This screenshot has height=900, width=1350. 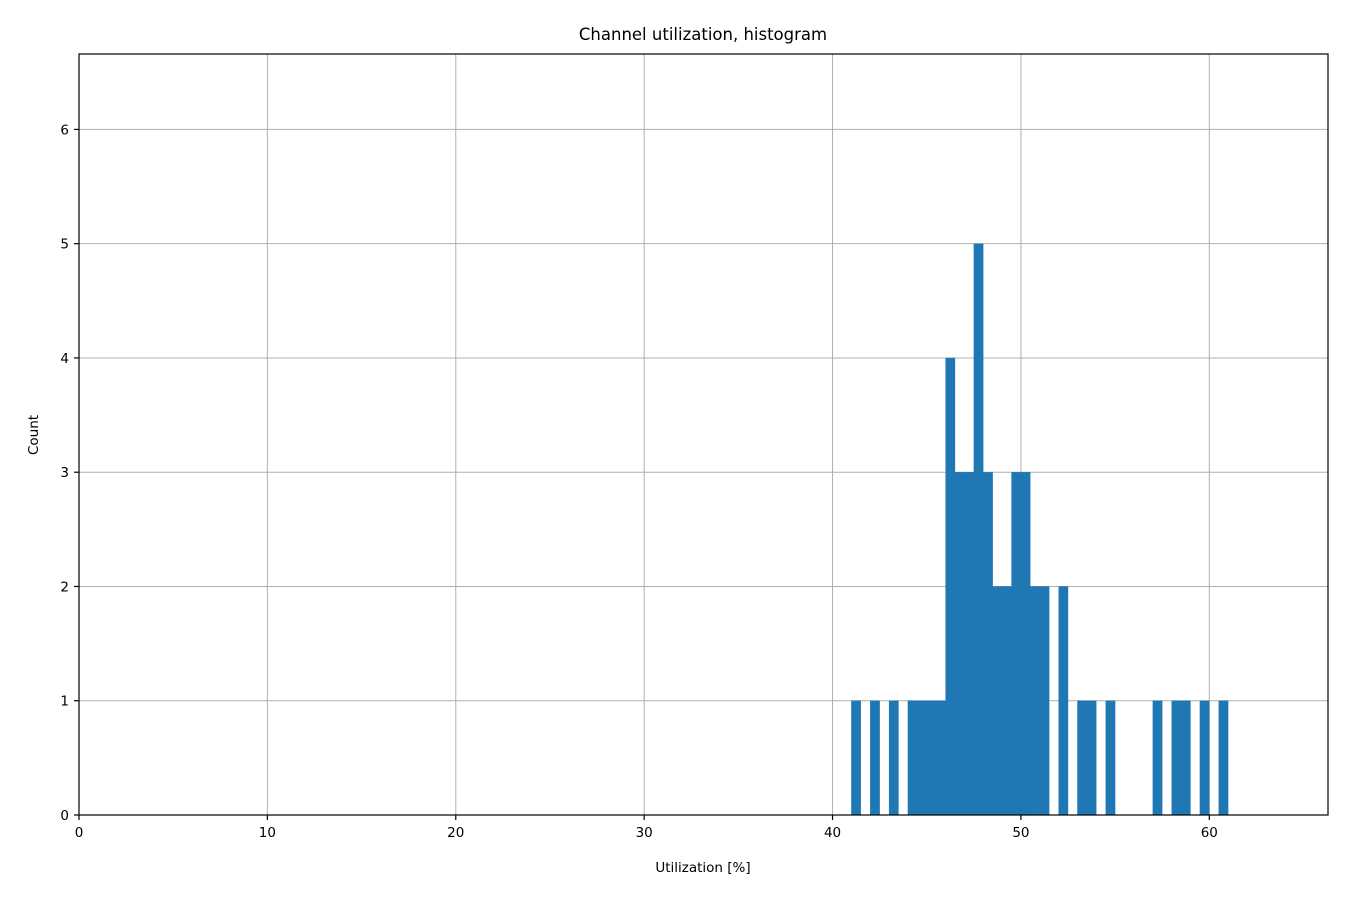 What do you see at coordinates (79, 833) in the screenshot?
I see `x-tick-label-0: 0` at bounding box center [79, 833].